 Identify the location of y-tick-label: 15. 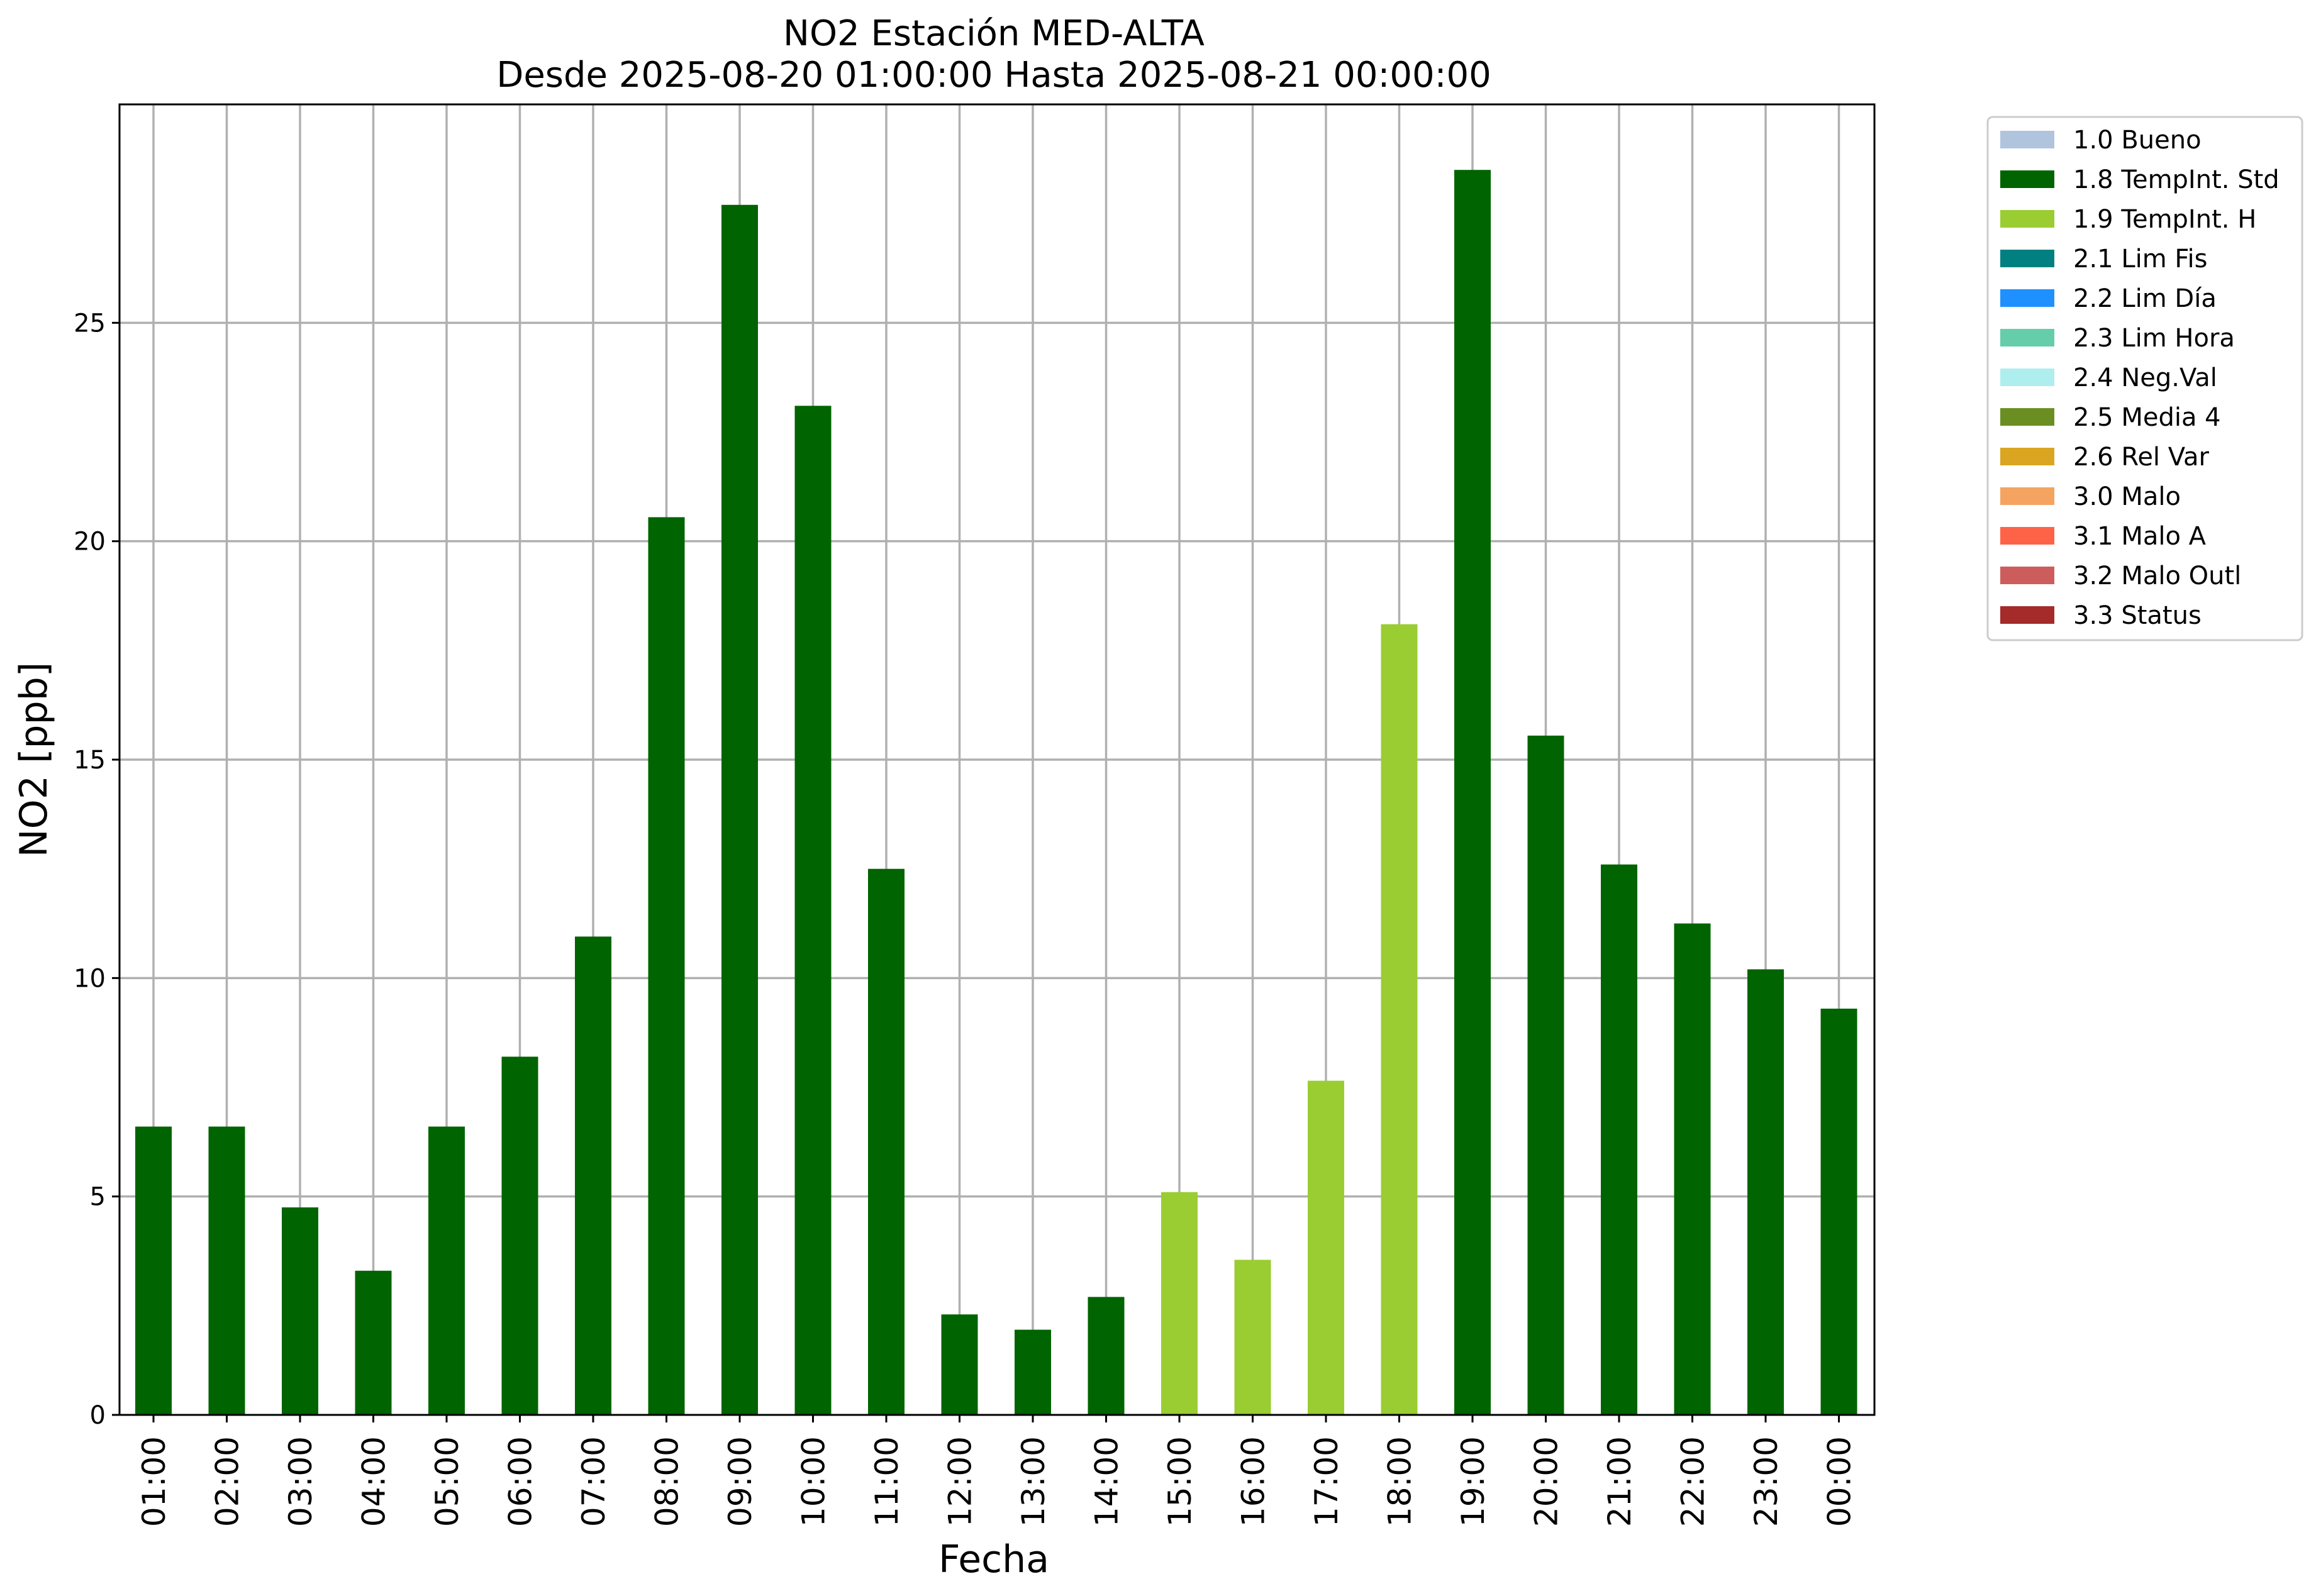
(90, 760).